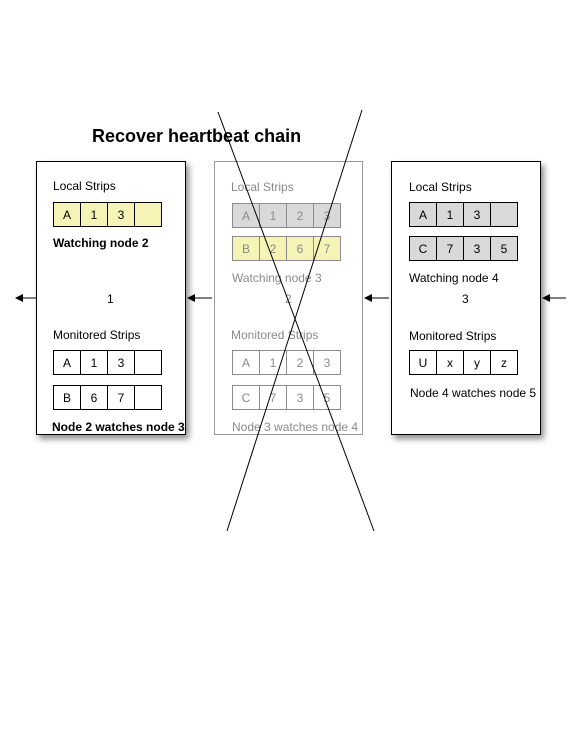 The height and width of the screenshot is (733, 576). Describe the element at coordinates (197, 136) in the screenshot. I see `diagram-title: Recover heartbeat chain` at that location.